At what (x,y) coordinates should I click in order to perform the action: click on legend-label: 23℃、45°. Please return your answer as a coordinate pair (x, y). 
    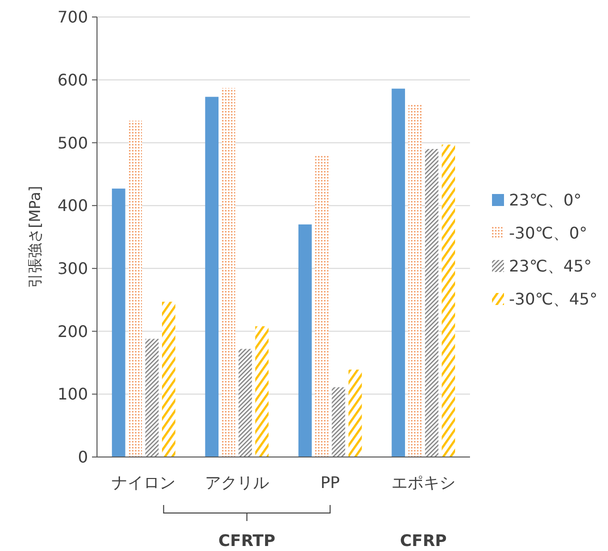
    Looking at the image, I should click on (550, 266).